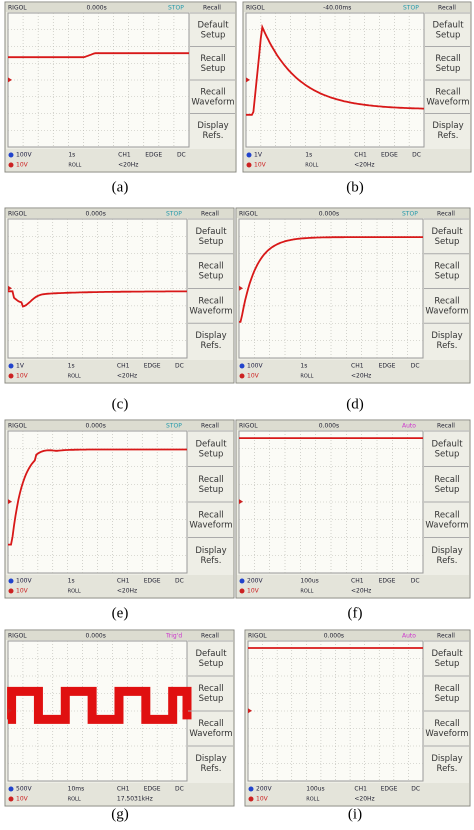 The height and width of the screenshot is (830, 474). I want to click on caption: (a), so click(120, 187).